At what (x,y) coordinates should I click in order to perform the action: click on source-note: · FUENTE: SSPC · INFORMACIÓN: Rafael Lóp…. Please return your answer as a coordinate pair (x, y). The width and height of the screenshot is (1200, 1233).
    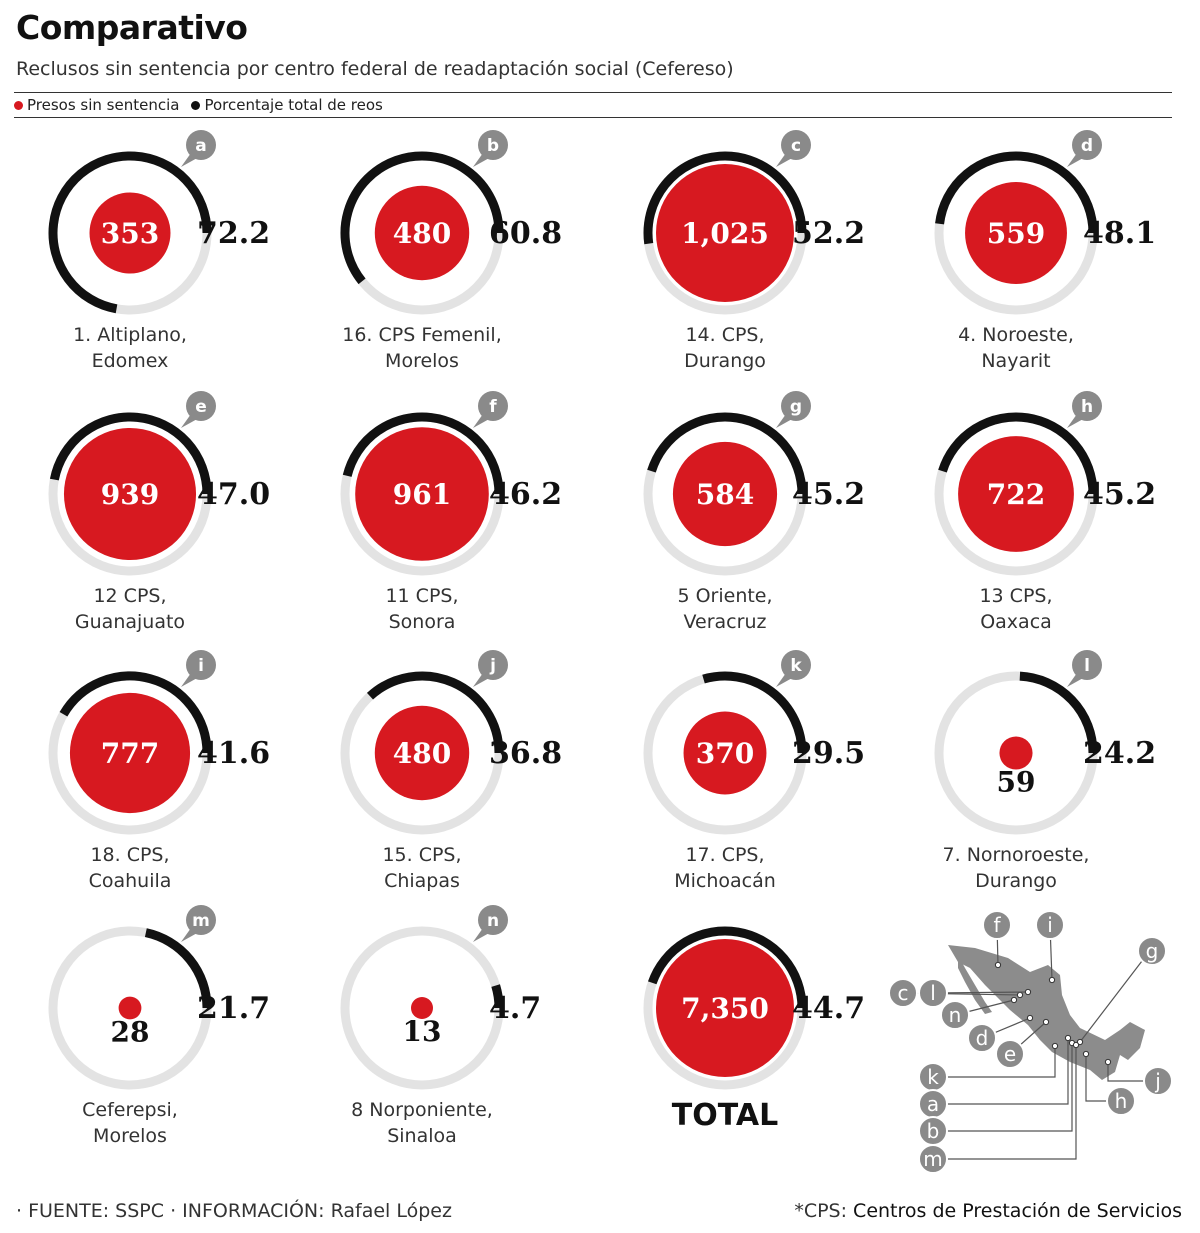
    Looking at the image, I should click on (234, 1211).